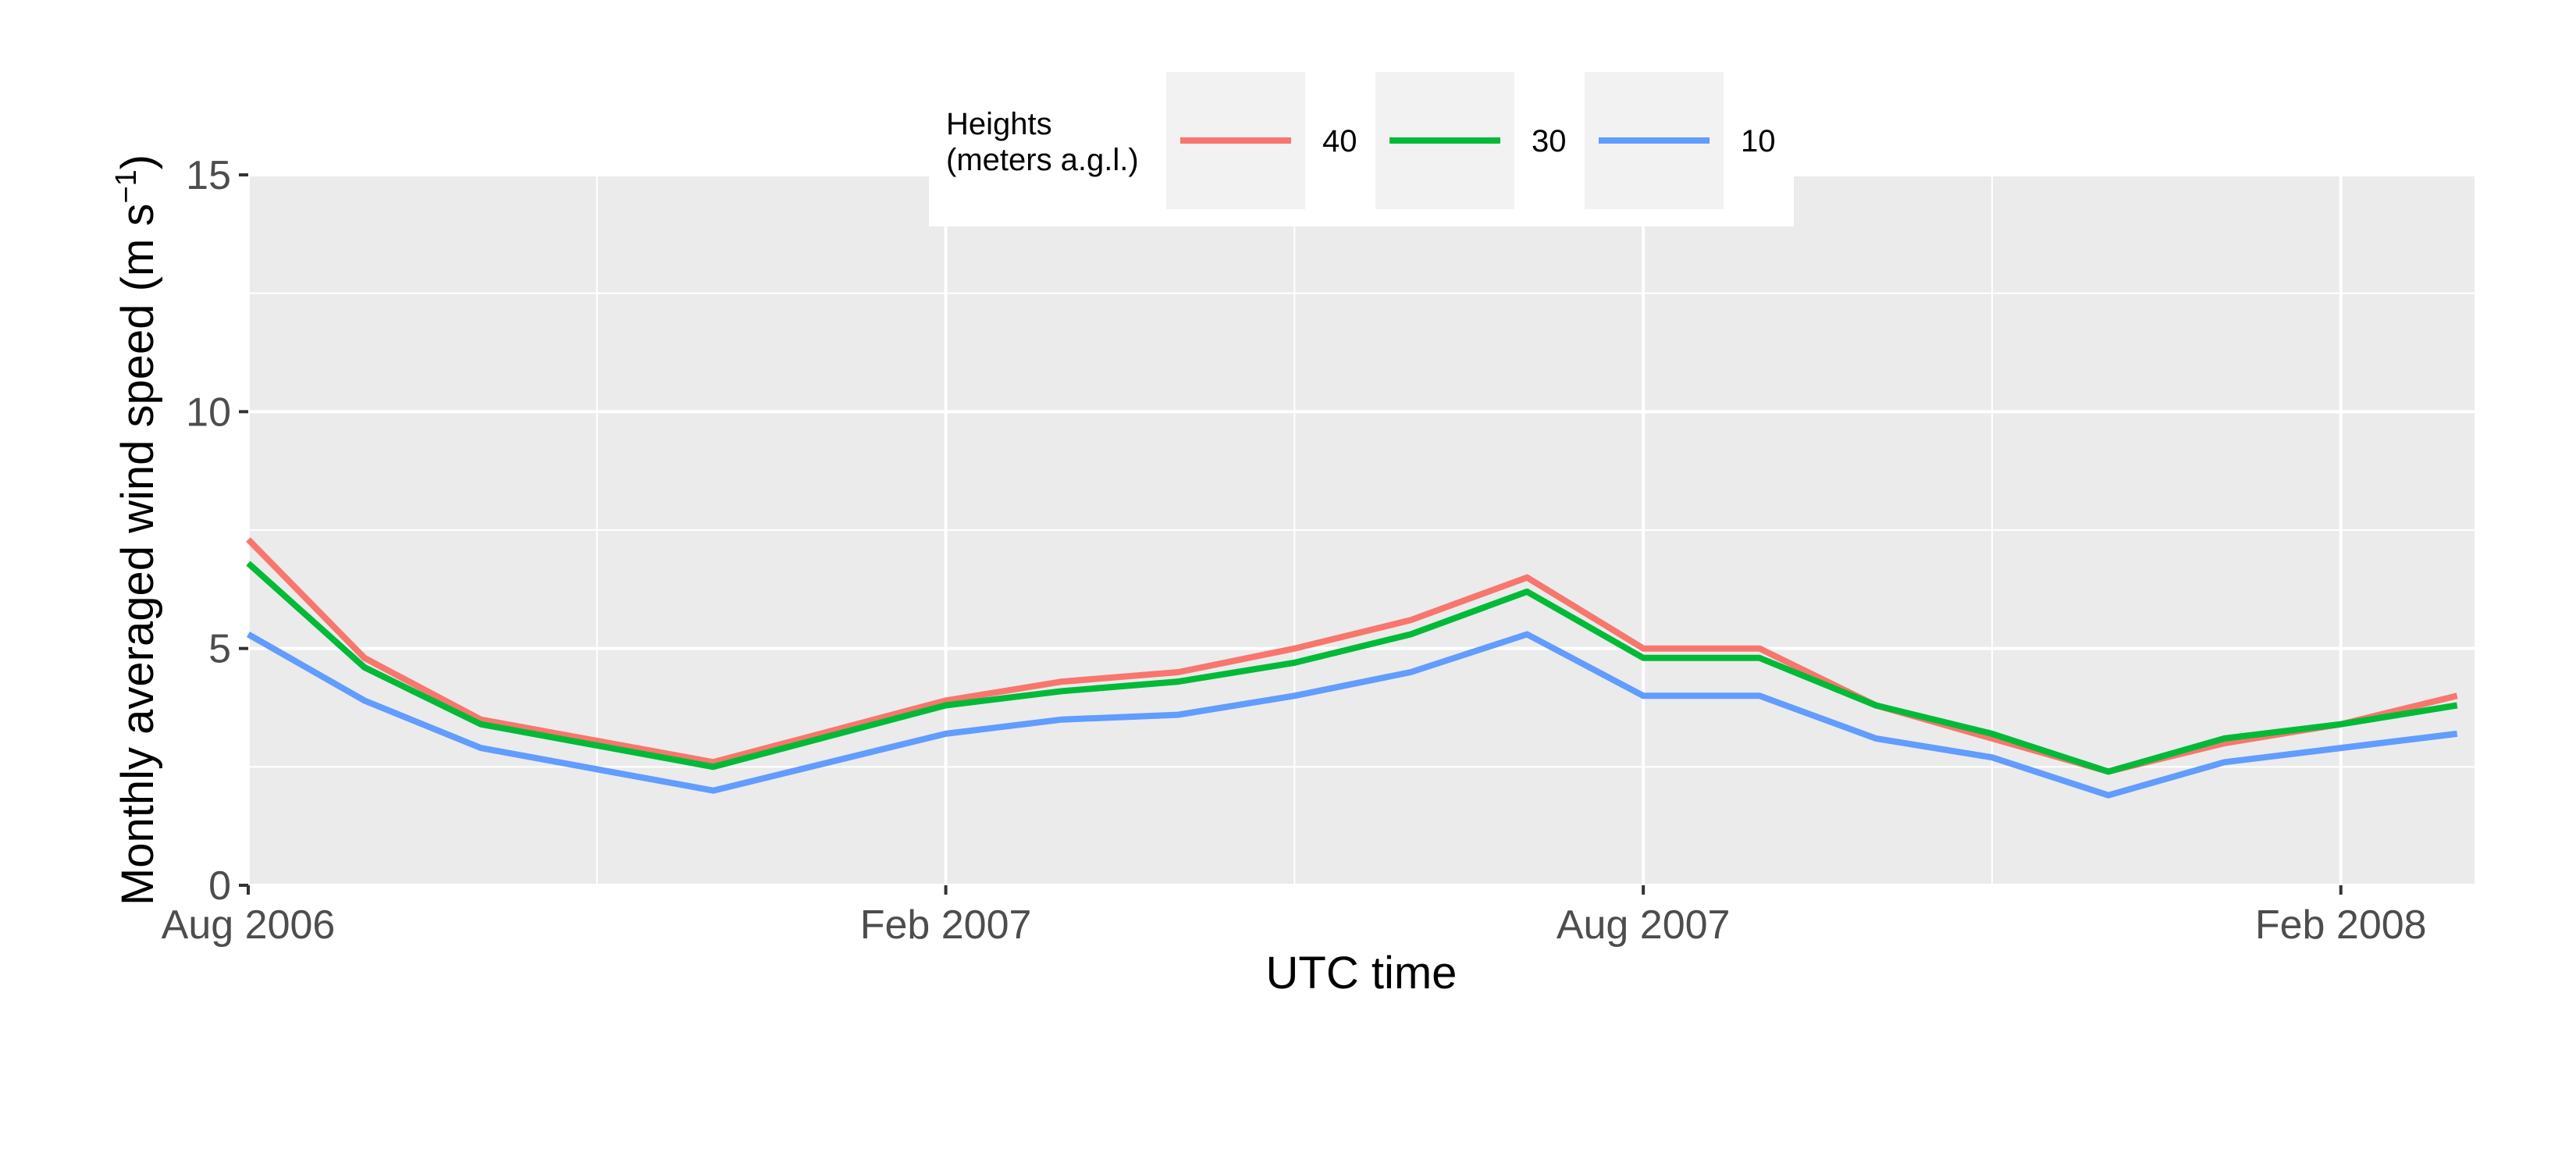  I want to click on x-tick-label: Feb 2008, so click(2341, 925).